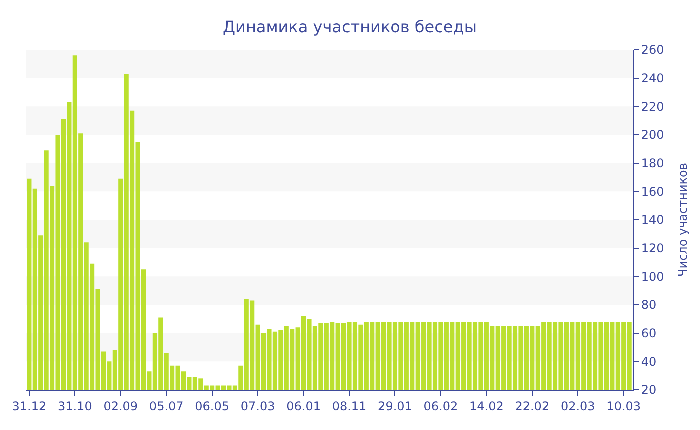  I want to click on y-tick-label: 20, so click(649, 390).